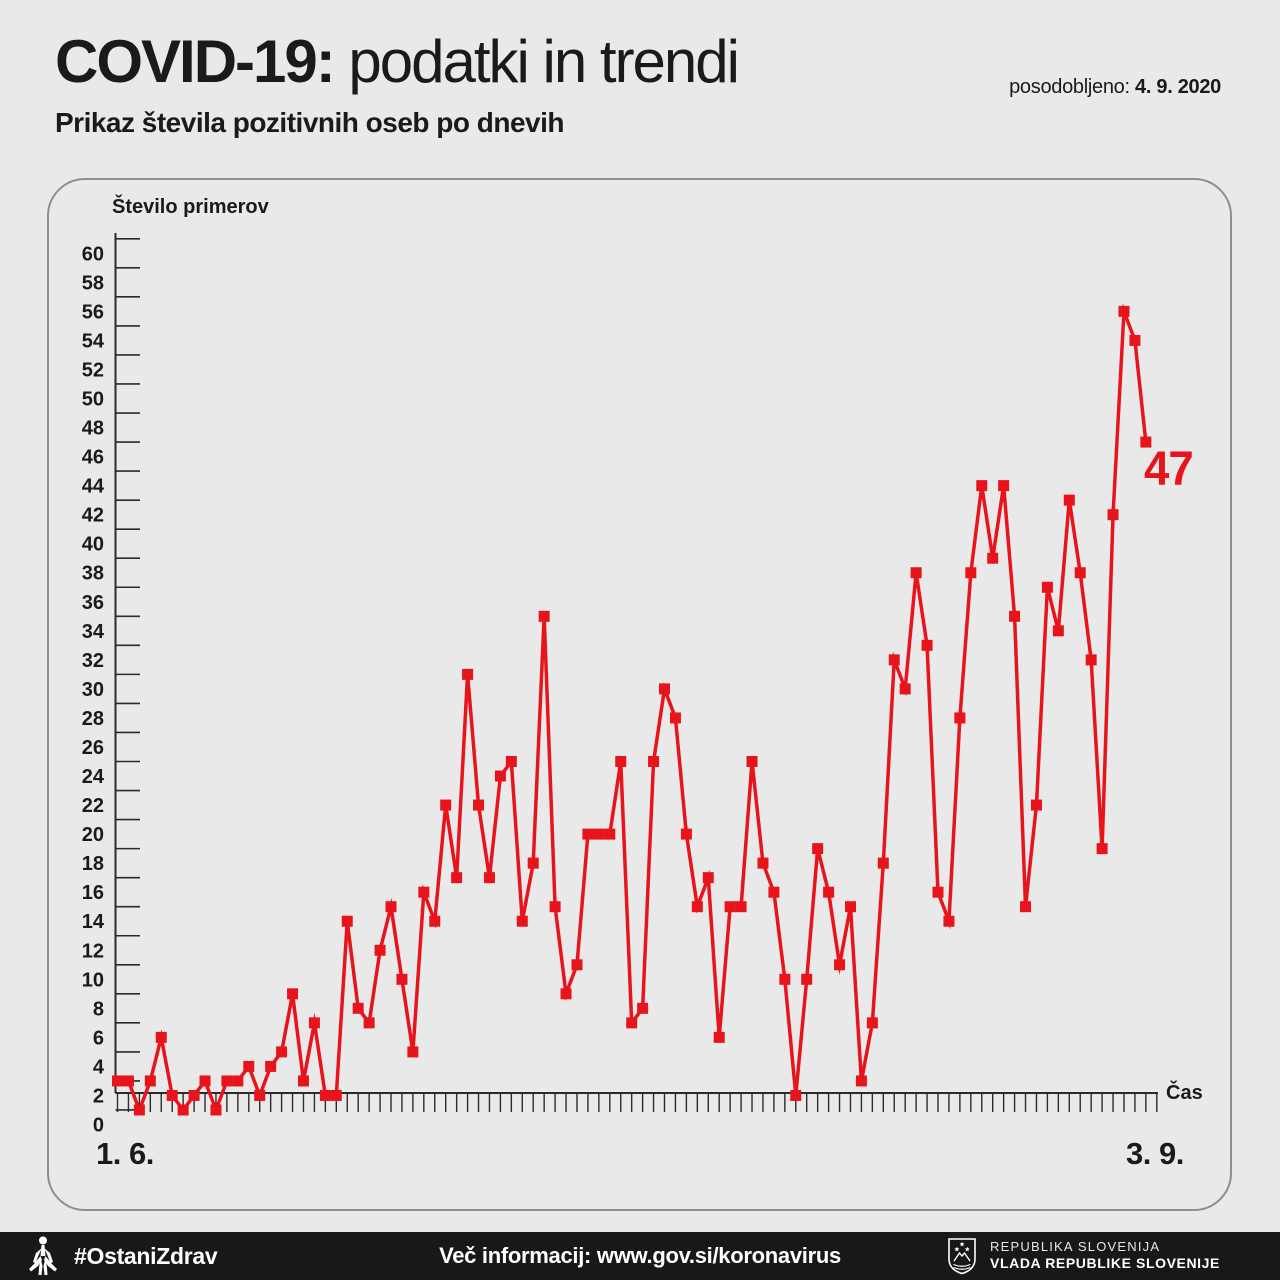 The width and height of the screenshot is (1280, 1280). I want to click on page-title-rest: podatki in trendi, so click(536, 61).